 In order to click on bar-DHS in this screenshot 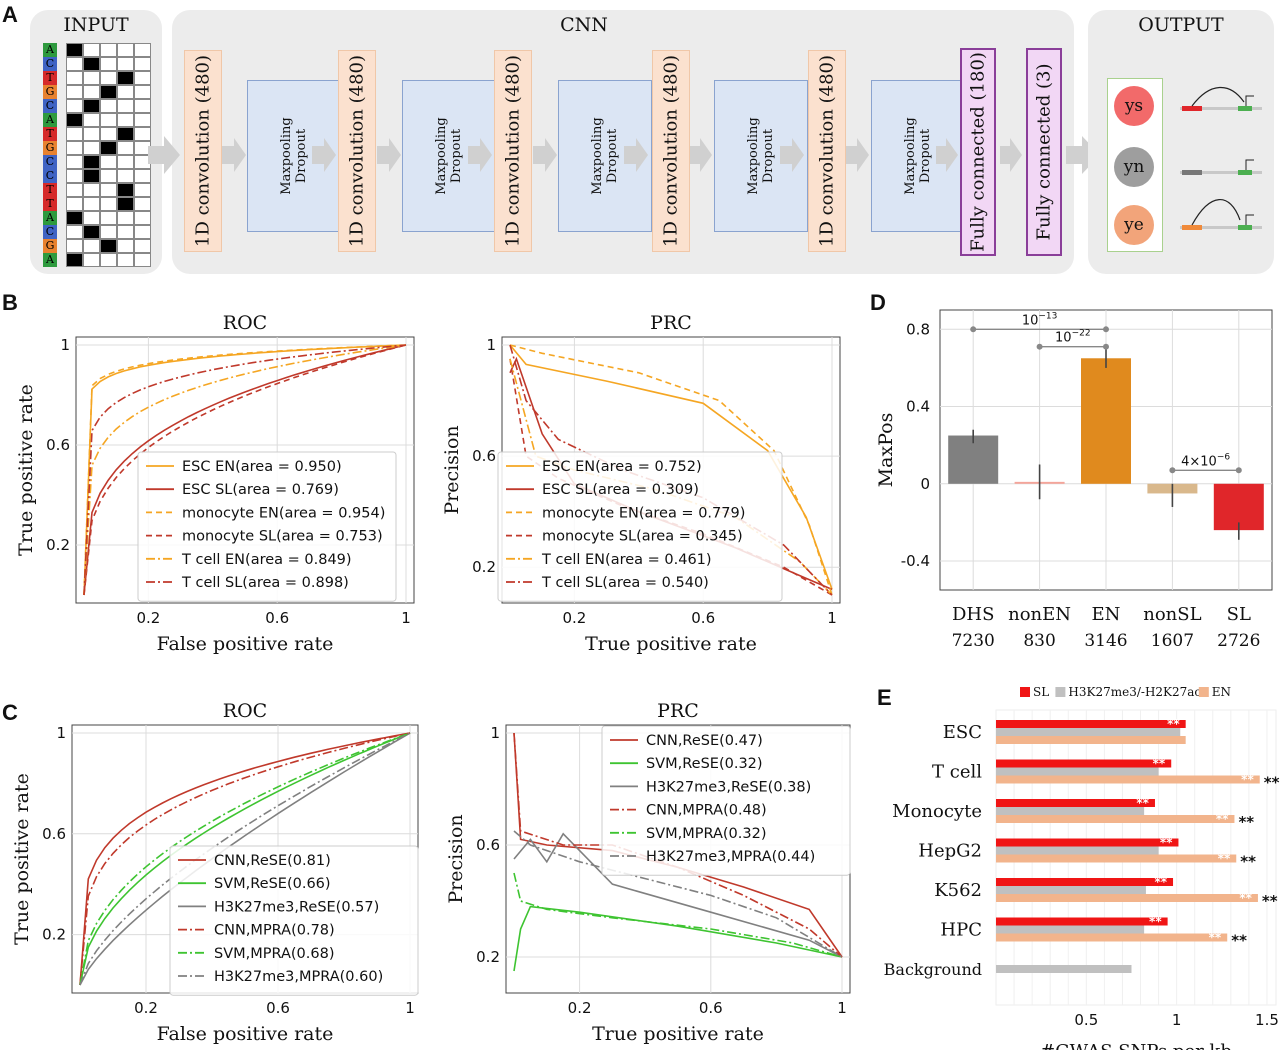, I will do `click(973, 459)`.